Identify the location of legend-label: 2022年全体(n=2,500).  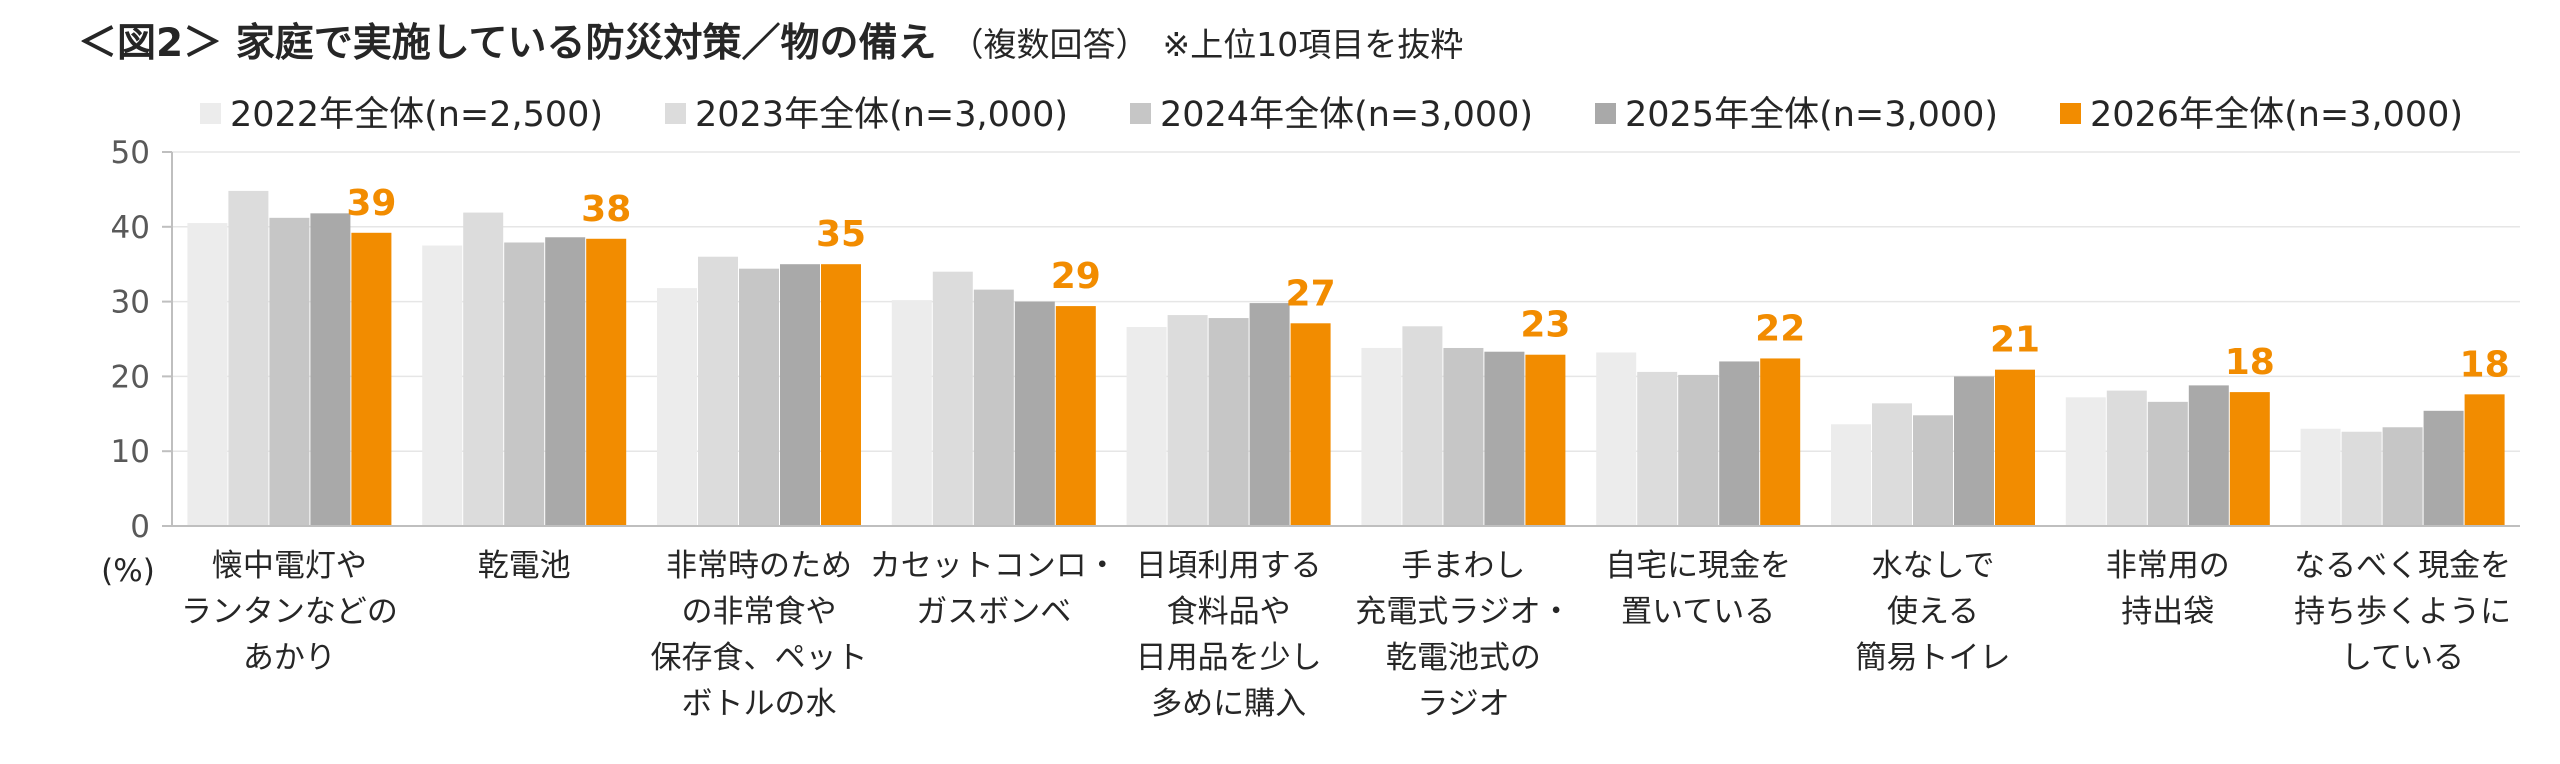
(416, 115).